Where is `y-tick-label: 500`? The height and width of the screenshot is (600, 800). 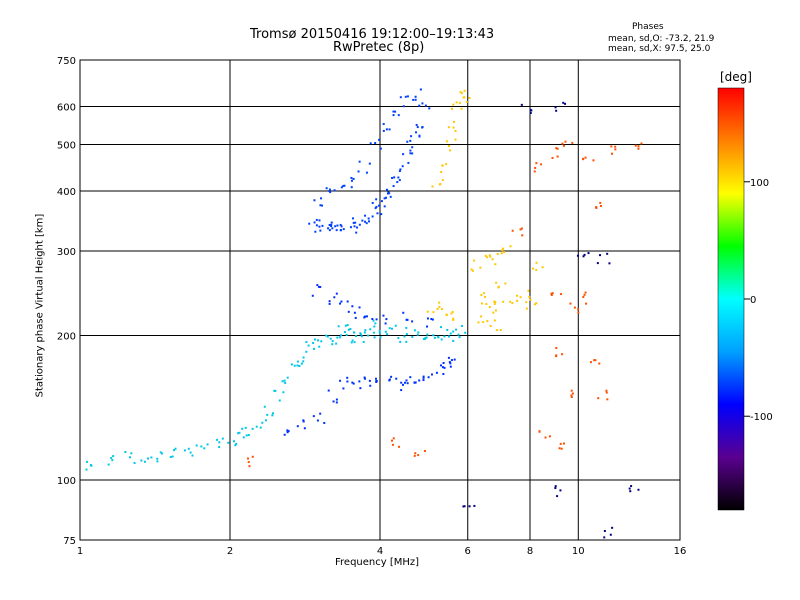 y-tick-label: 500 is located at coordinates (66, 146).